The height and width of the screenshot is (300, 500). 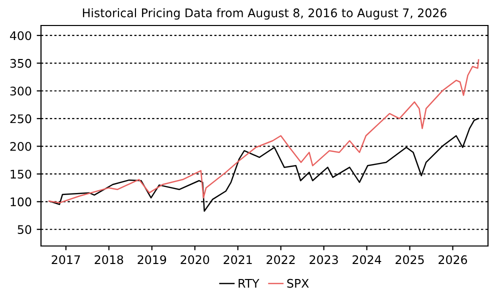 I want to click on x-tick-label: 2019, so click(x=152, y=259).